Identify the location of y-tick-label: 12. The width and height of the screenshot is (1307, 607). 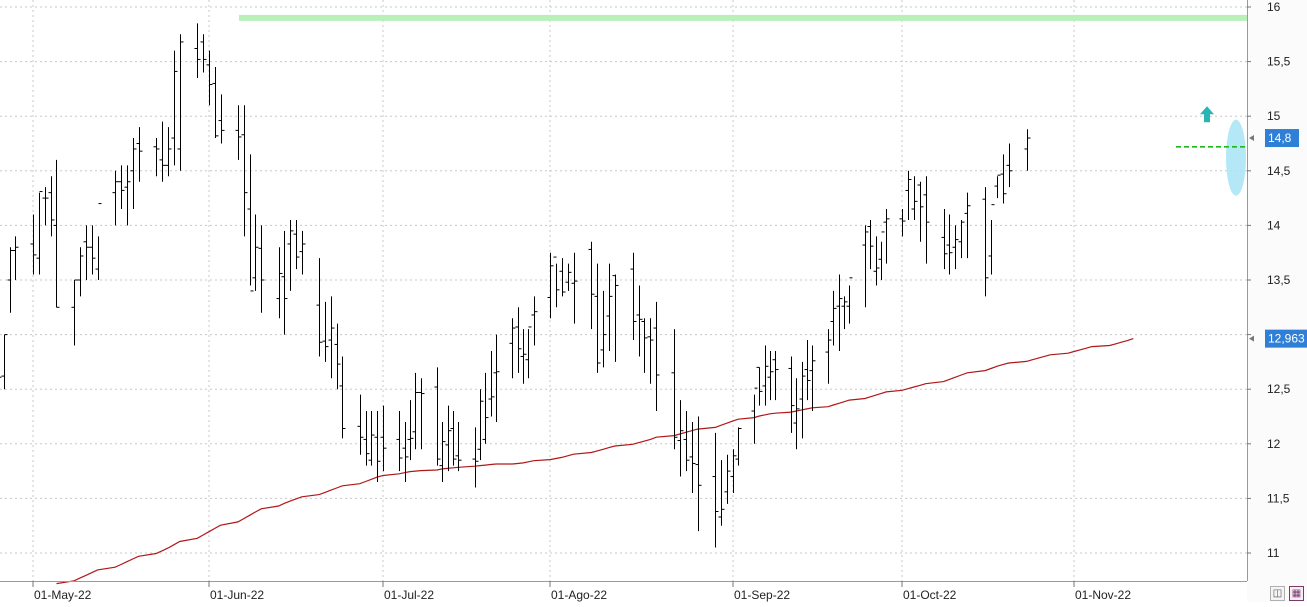
(1274, 444).